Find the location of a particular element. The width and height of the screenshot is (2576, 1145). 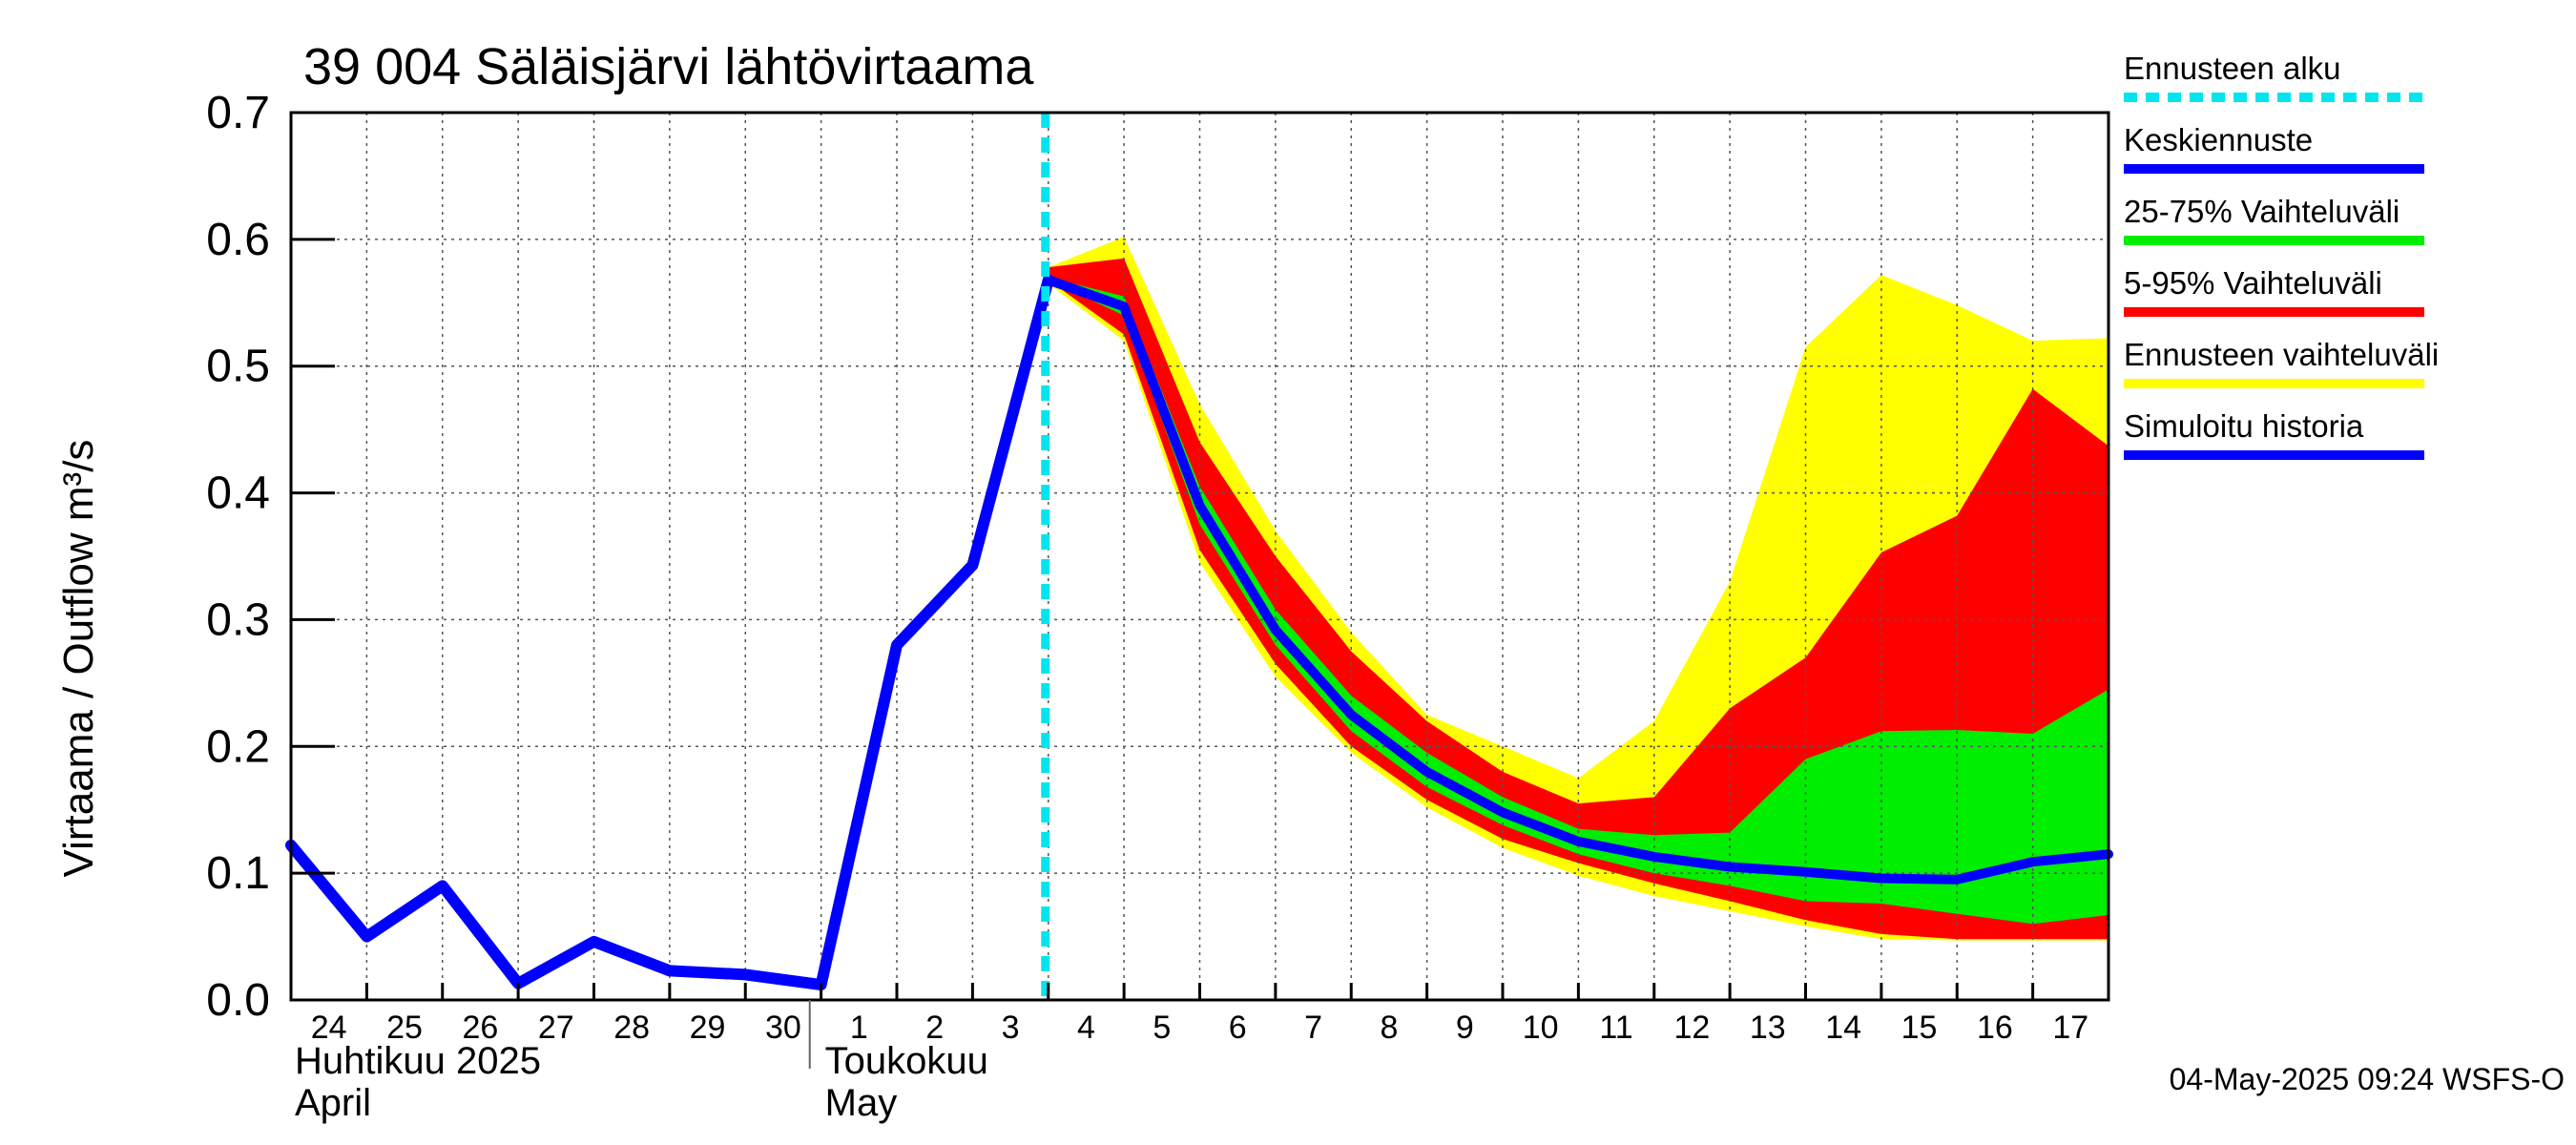

legend-label: Ennusteen alku is located at coordinates (2232, 69).